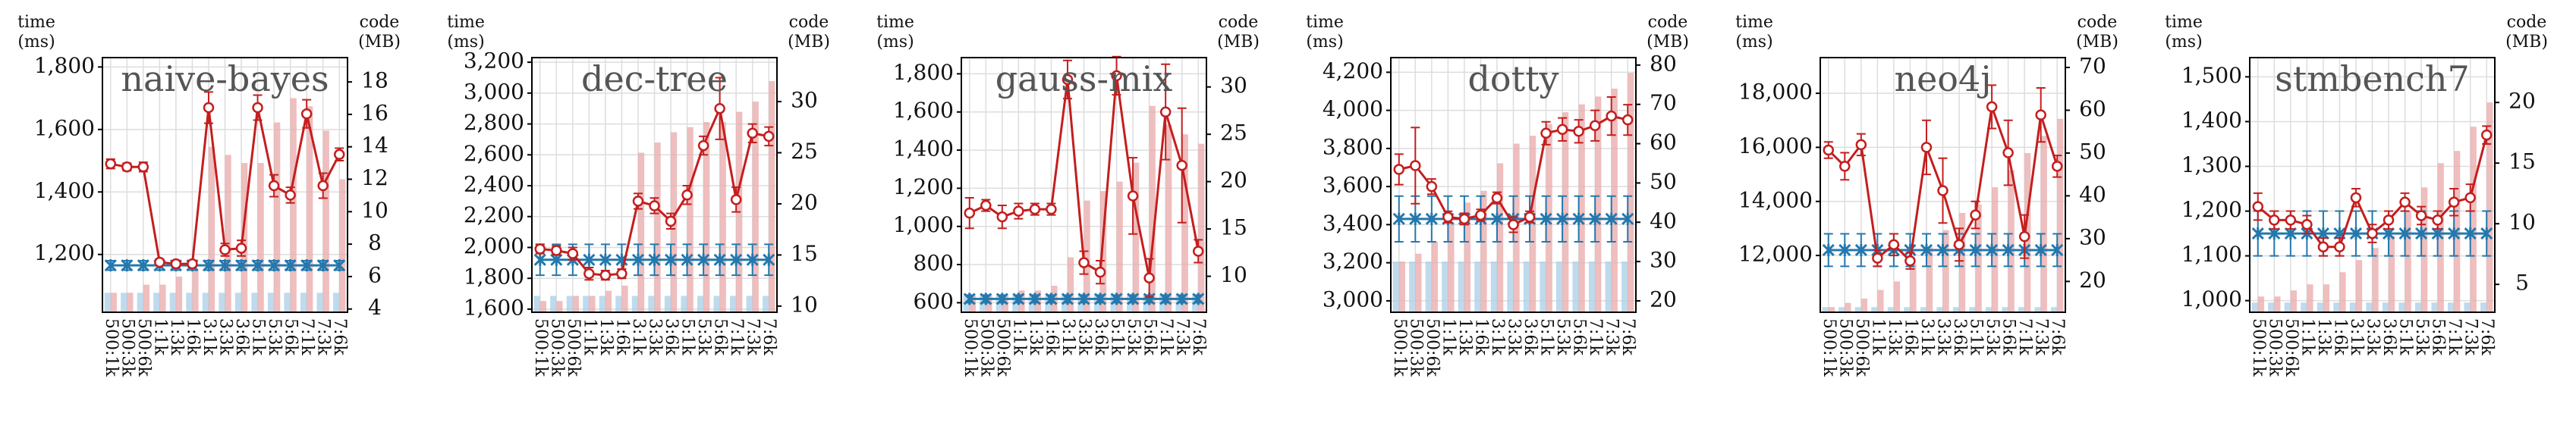 The width and height of the screenshot is (2576, 432). Describe the element at coordinates (1084, 78) in the screenshot. I see `chart-title: gauss-mix` at that location.